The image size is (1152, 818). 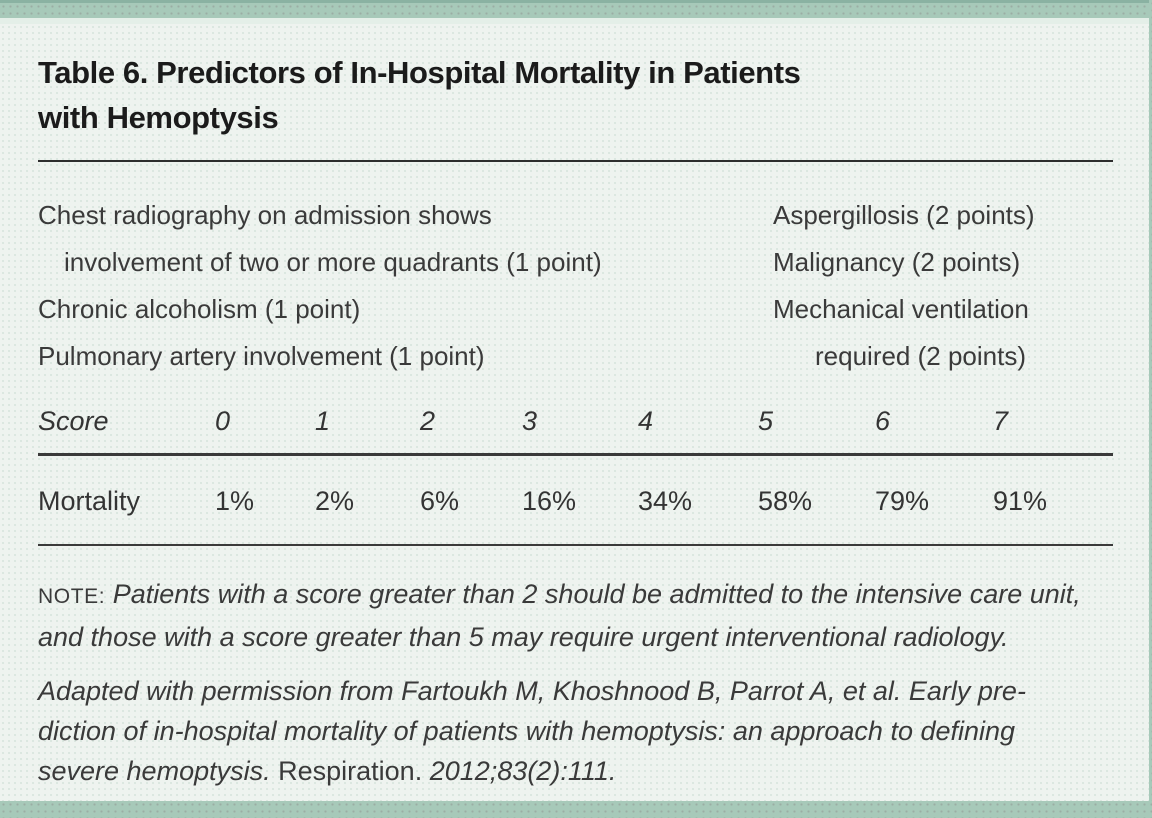 What do you see at coordinates (580, 500) in the screenshot?
I see `mortality-cell: 16%` at bounding box center [580, 500].